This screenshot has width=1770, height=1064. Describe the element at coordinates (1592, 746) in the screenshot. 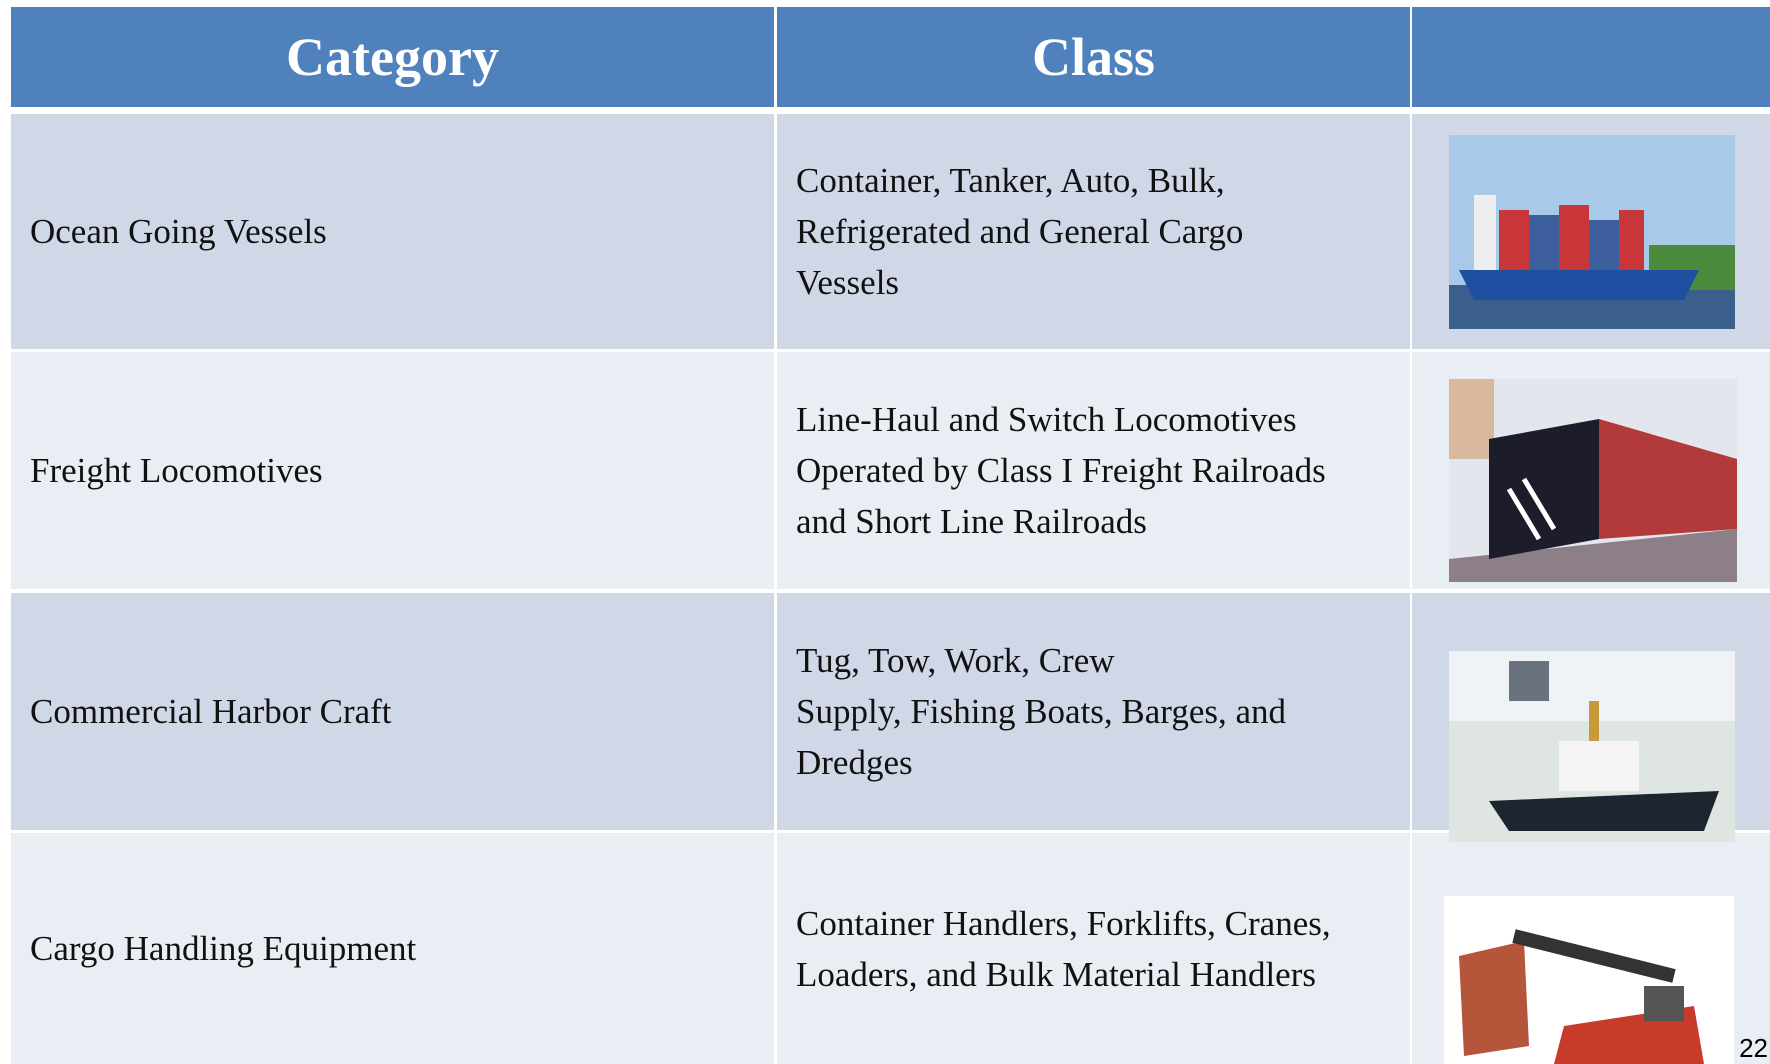

I see `tugboat-photo` at that location.